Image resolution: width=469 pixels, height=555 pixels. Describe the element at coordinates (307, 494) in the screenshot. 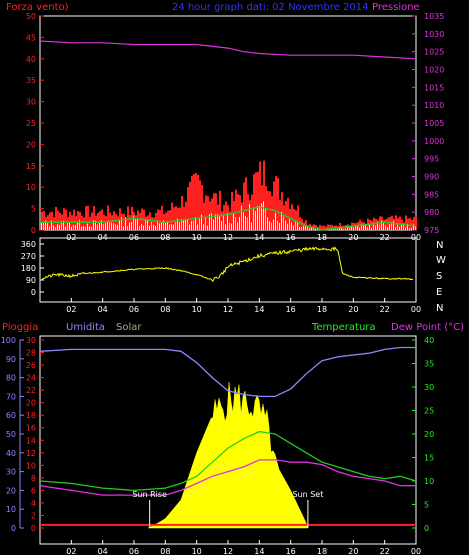

I see `sunset-label: Sun Set` at that location.